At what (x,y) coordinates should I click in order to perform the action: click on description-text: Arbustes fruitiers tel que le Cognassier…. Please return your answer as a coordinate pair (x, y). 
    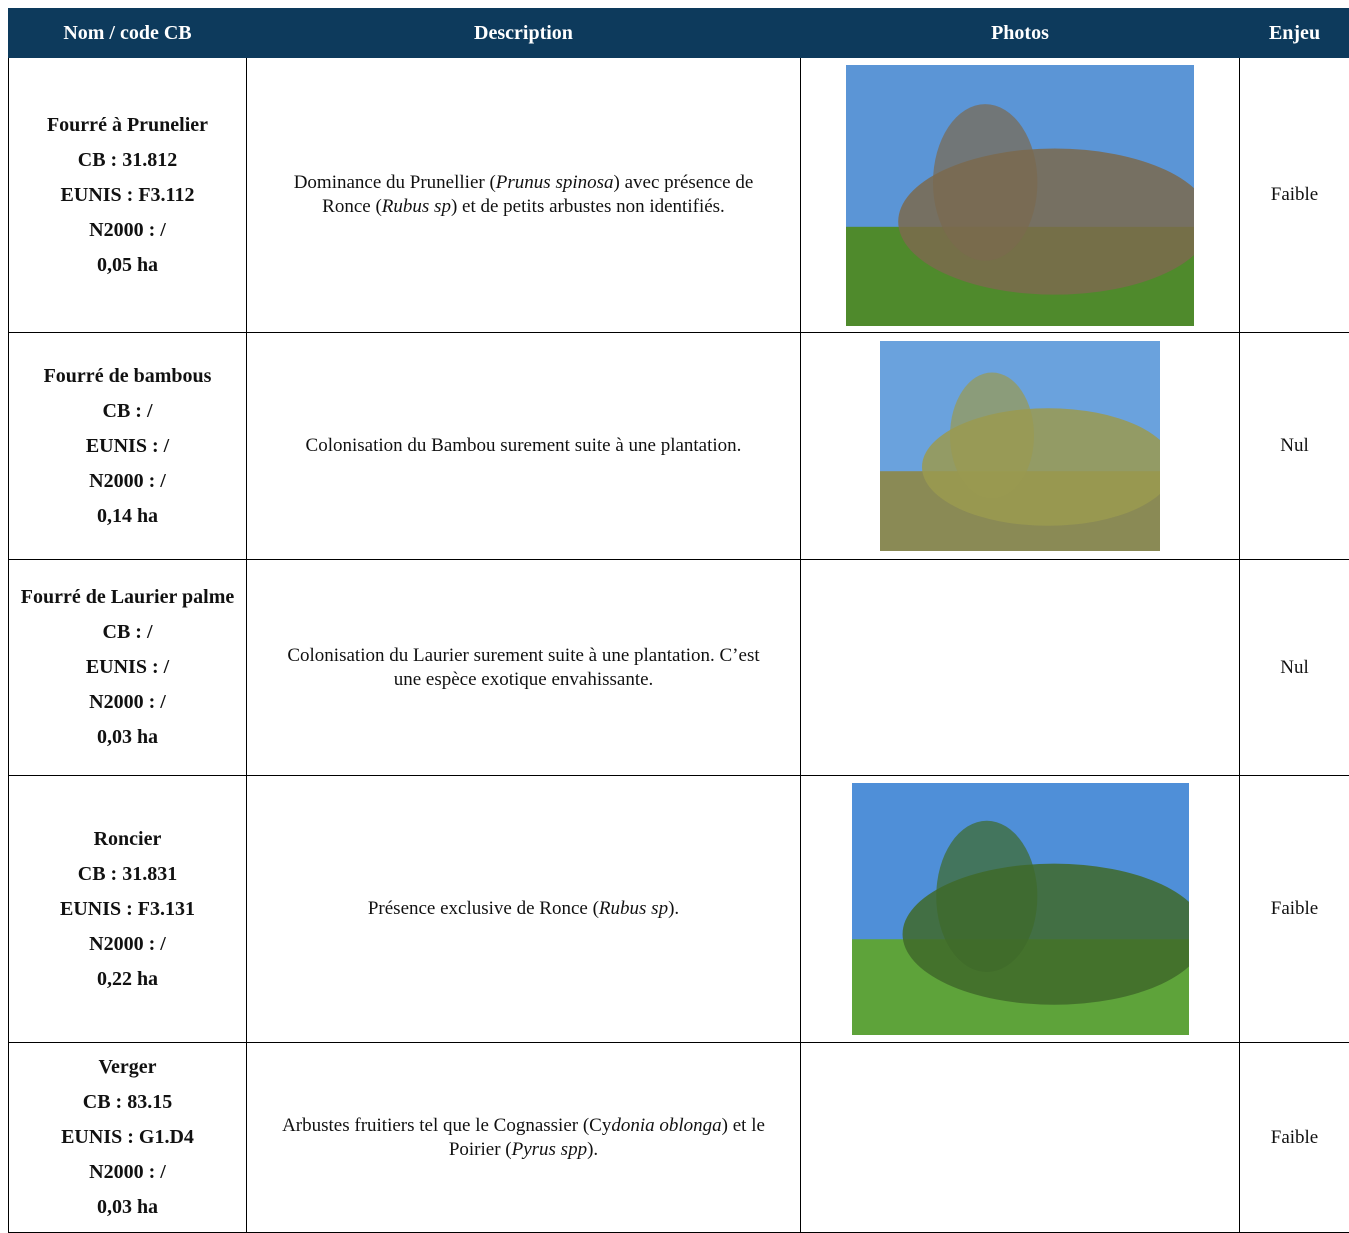
    Looking at the image, I should click on (446, 1125).